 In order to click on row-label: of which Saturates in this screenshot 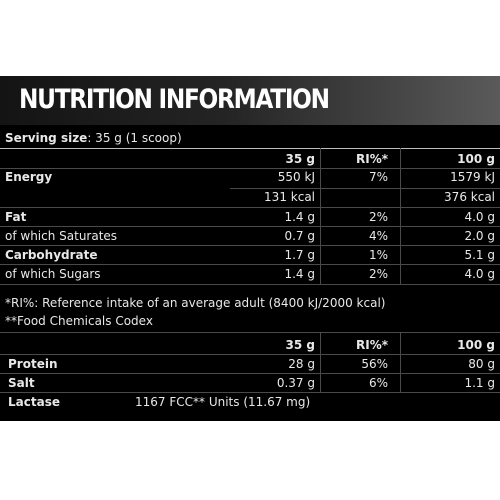, I will do `click(61, 236)`.